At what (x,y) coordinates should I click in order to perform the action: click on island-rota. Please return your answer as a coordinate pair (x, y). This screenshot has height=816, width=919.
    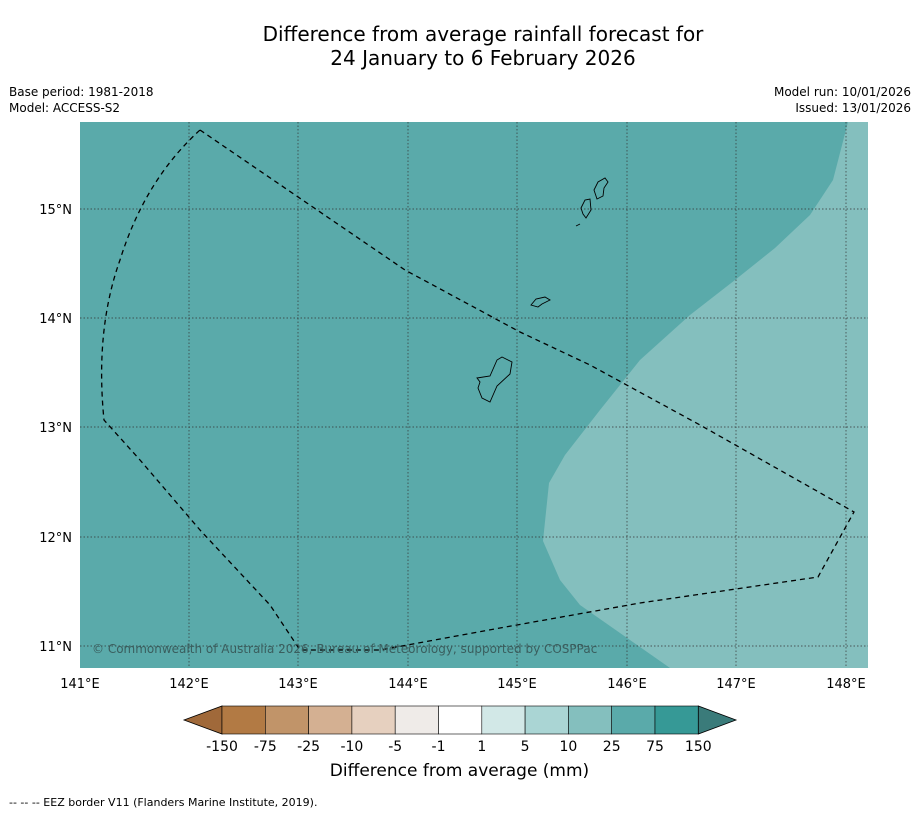
    Looking at the image, I should click on (540, 302).